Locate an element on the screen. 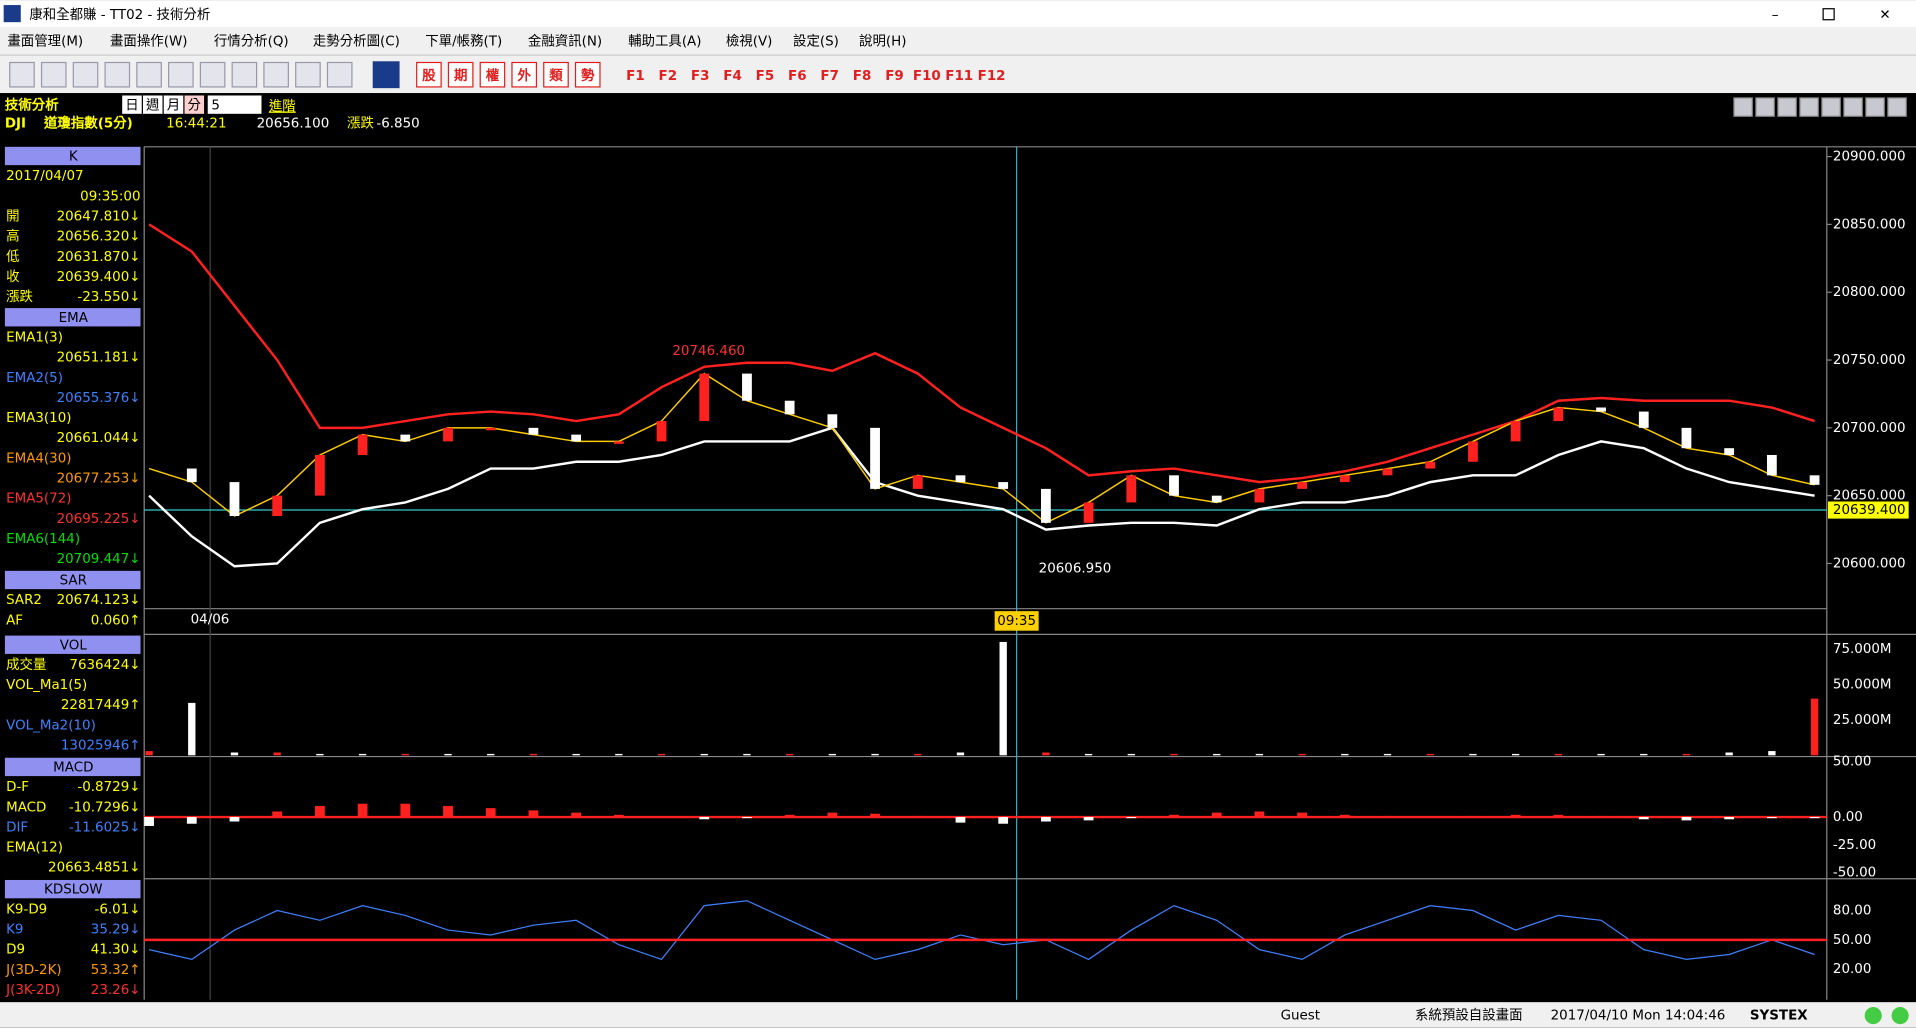 The width and height of the screenshot is (1916, 1028). fkey: F4 is located at coordinates (732, 76).